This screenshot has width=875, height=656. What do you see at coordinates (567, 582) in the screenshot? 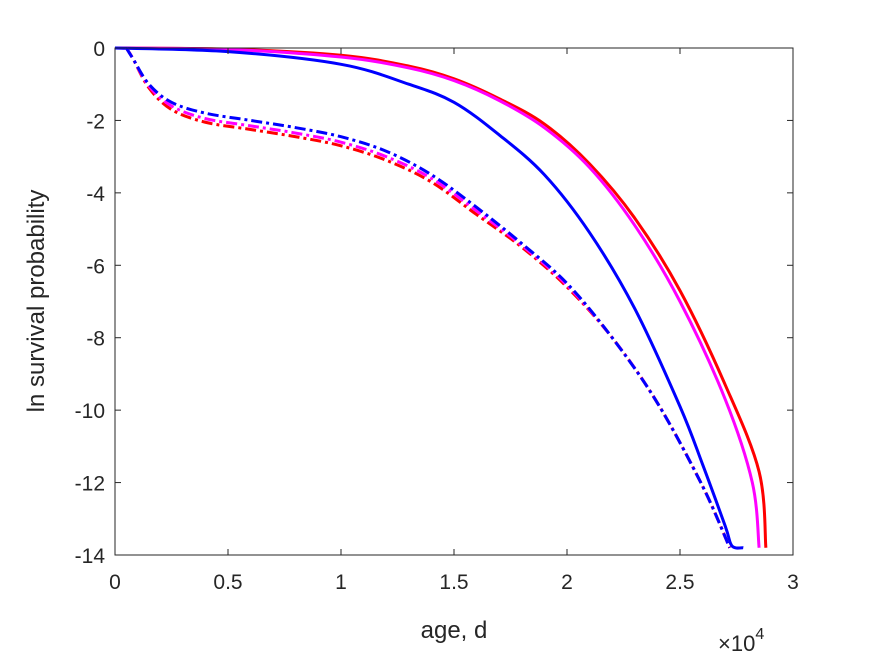
I see `x-tick-label: 2` at bounding box center [567, 582].